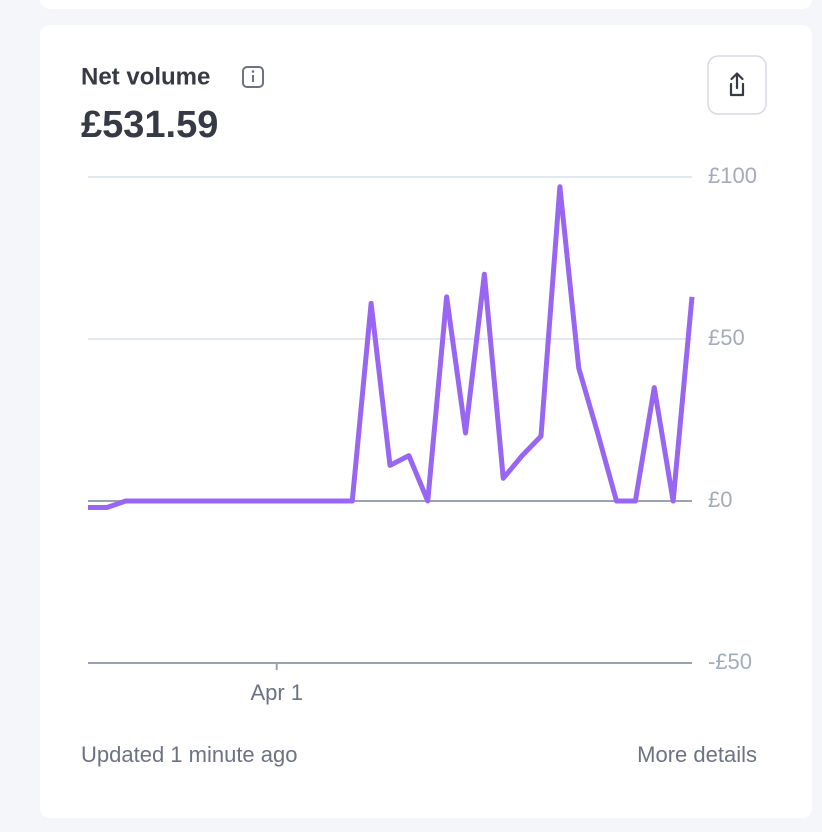  What do you see at coordinates (149, 125) in the screenshot?
I see `total-amount: £531.59` at bounding box center [149, 125].